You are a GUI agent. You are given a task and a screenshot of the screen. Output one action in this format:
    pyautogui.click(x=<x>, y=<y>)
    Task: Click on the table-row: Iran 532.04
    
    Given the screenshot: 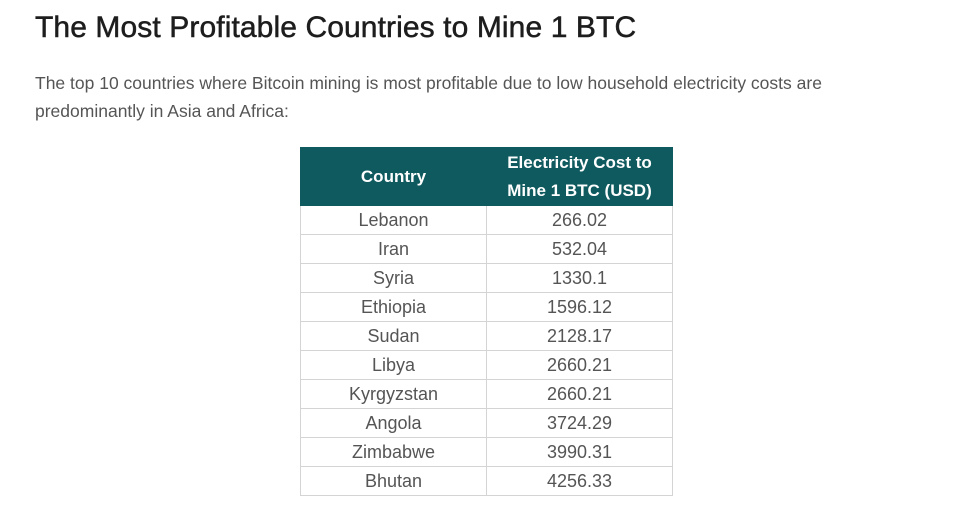 What is the action you would take?
    pyautogui.click(x=486, y=249)
    